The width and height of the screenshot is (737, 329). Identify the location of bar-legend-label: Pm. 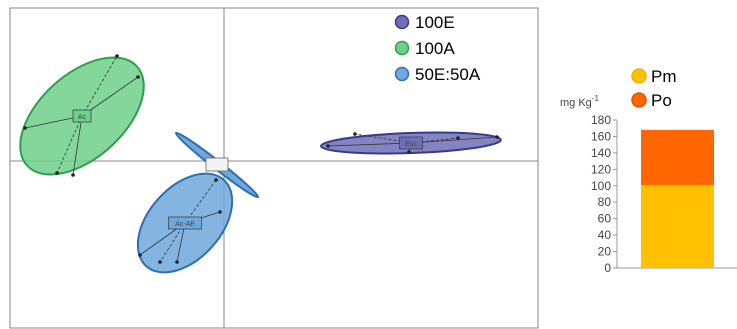
(664, 76).